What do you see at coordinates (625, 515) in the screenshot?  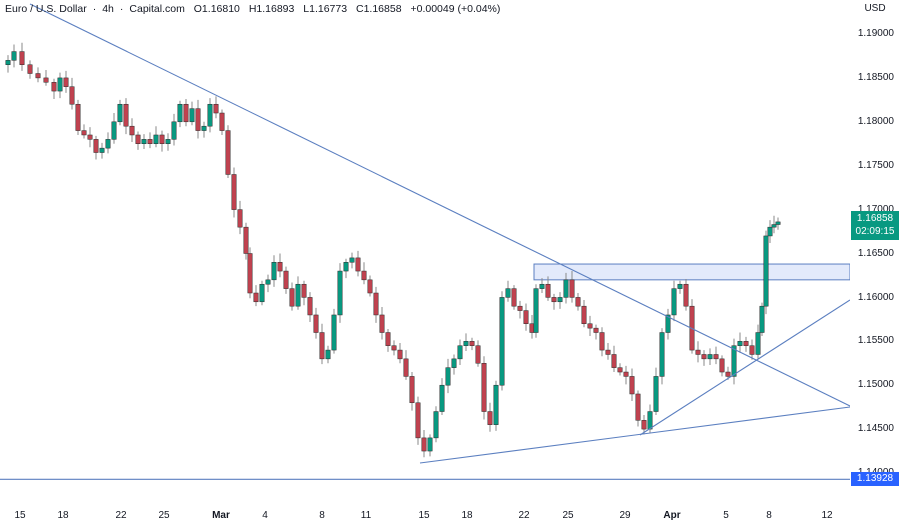 I see `time-tick-label: 29` at bounding box center [625, 515].